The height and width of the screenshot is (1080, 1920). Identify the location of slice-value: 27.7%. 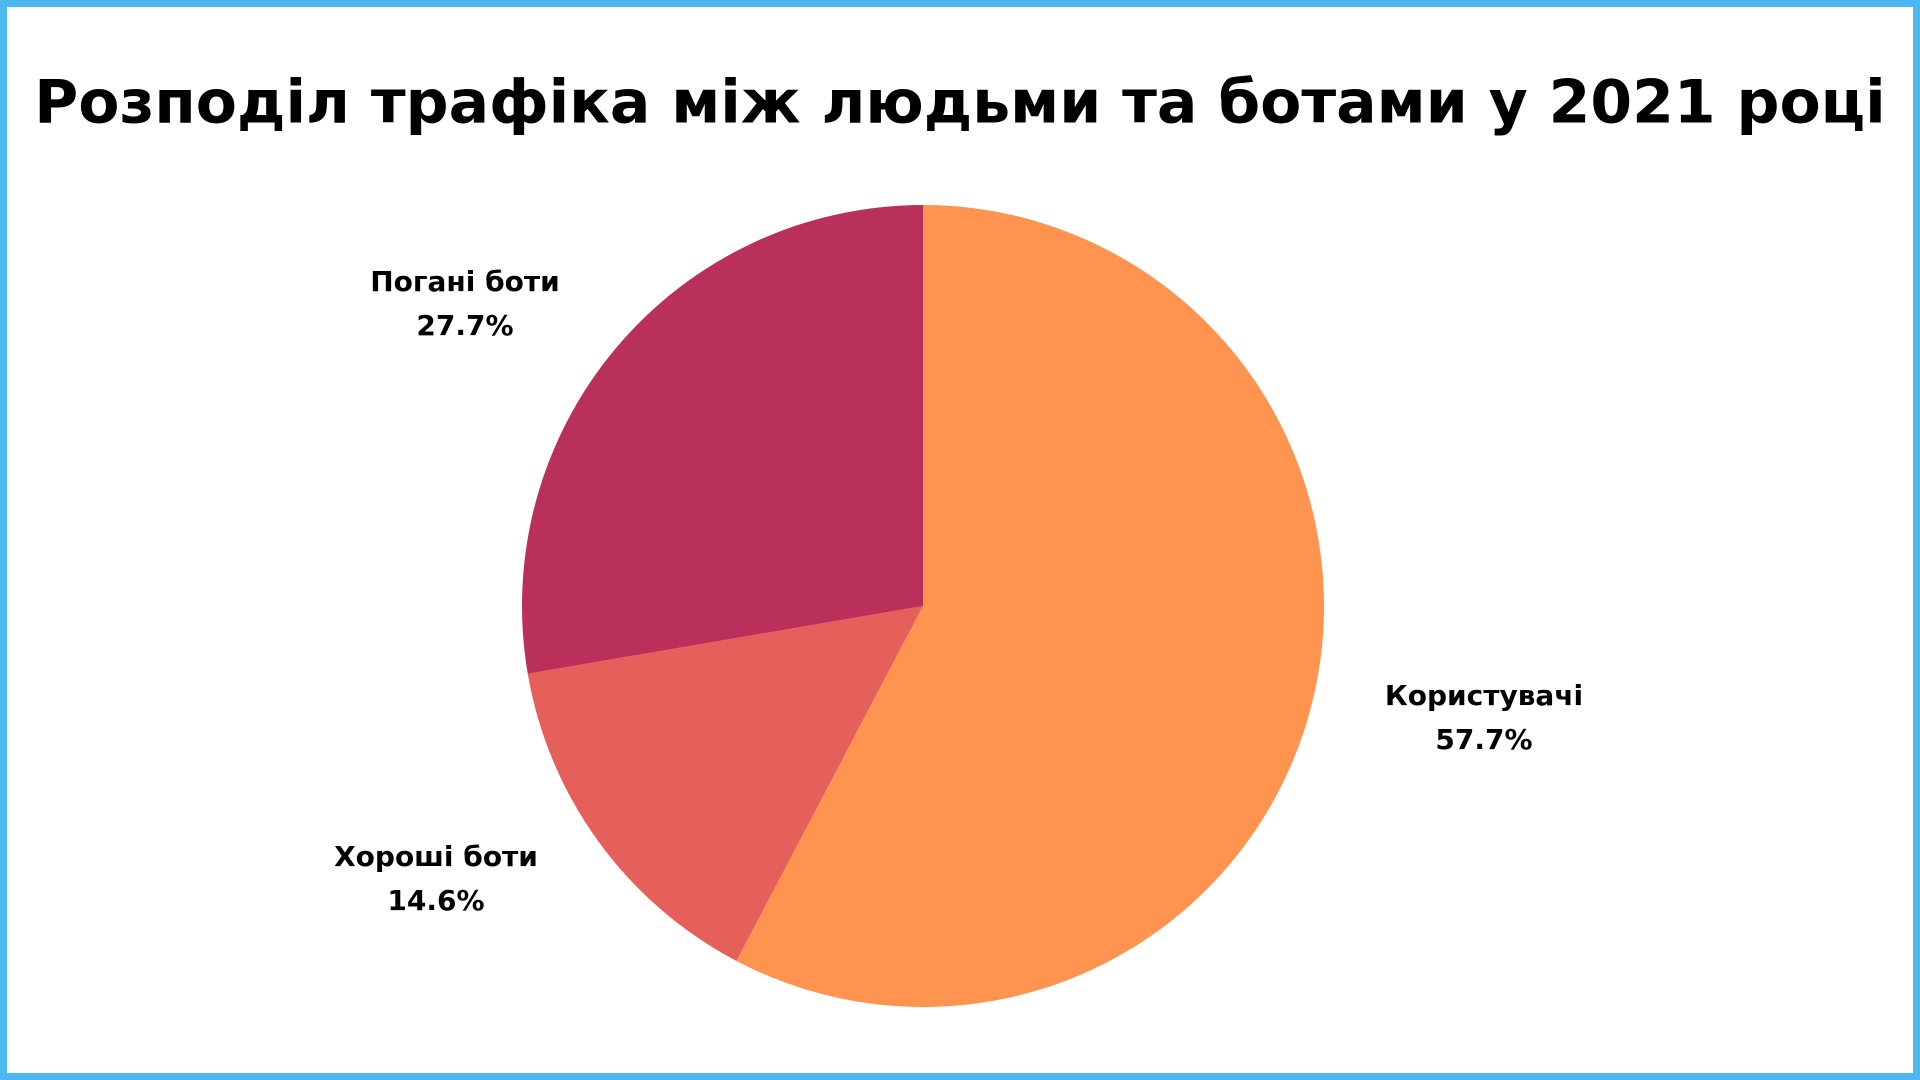
(464, 325).